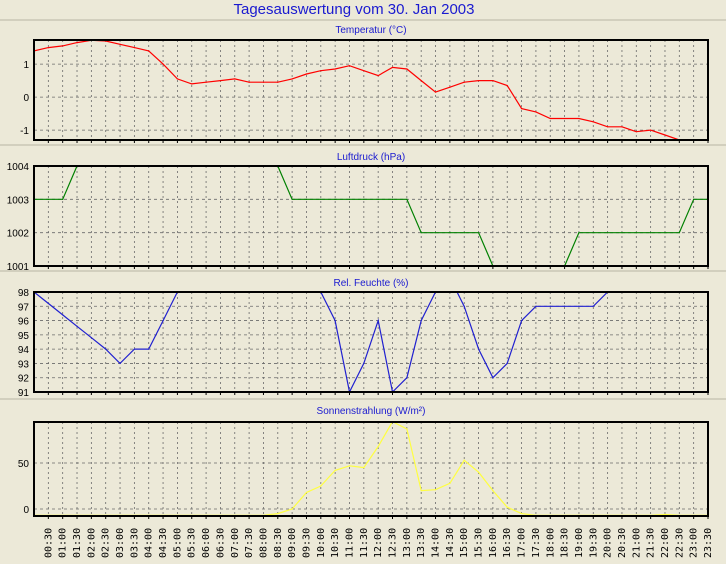 The image size is (726, 564). I want to click on x-tick-label: 07:00, so click(235, 543).